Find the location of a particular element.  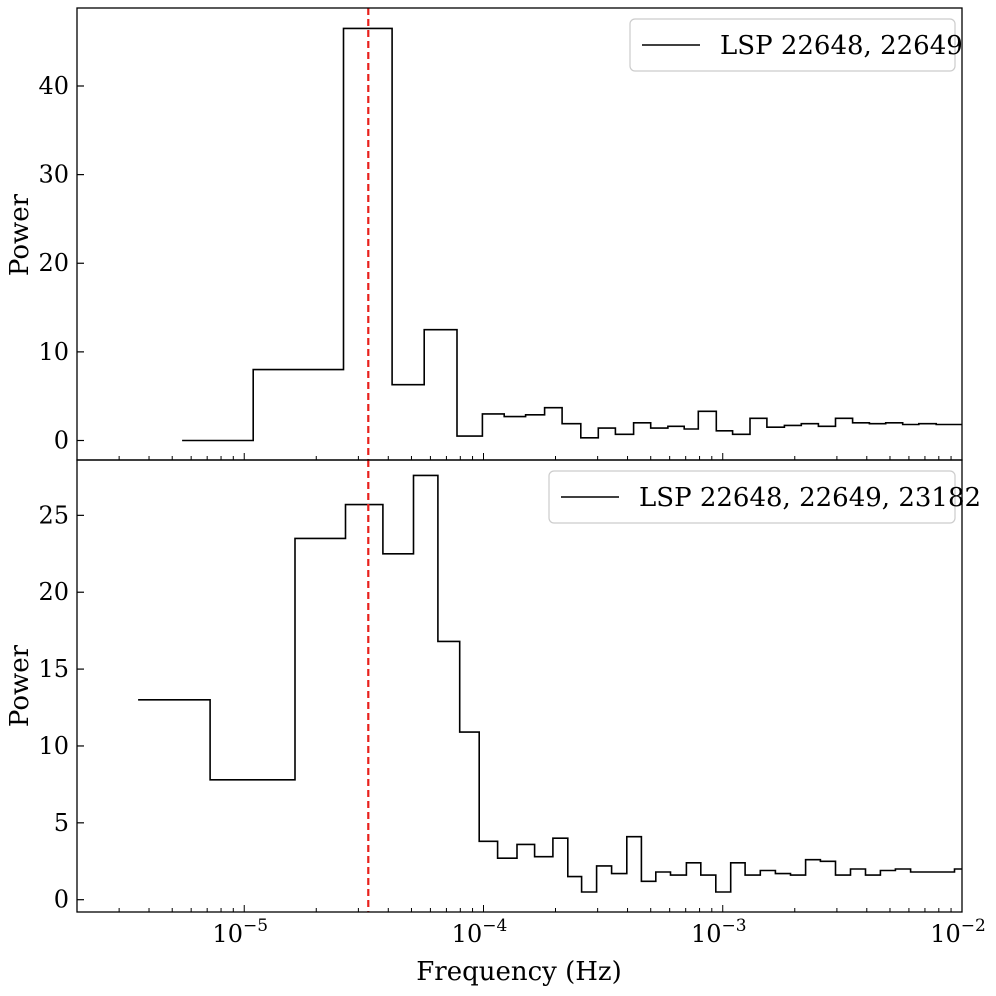

bottom-y-tick-label: 10 is located at coordinates (53, 746).